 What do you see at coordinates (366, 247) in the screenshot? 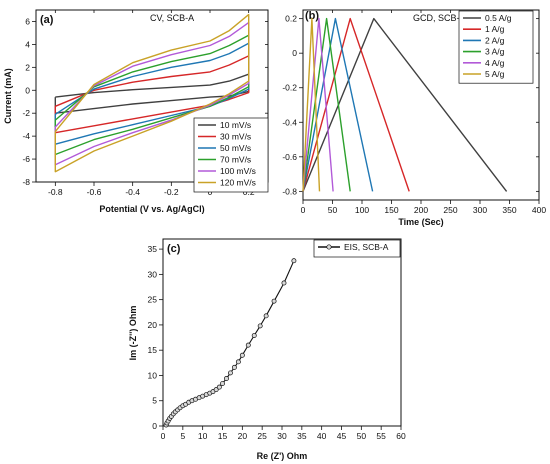
I see `legend-label: EIS, SCB-A` at bounding box center [366, 247].